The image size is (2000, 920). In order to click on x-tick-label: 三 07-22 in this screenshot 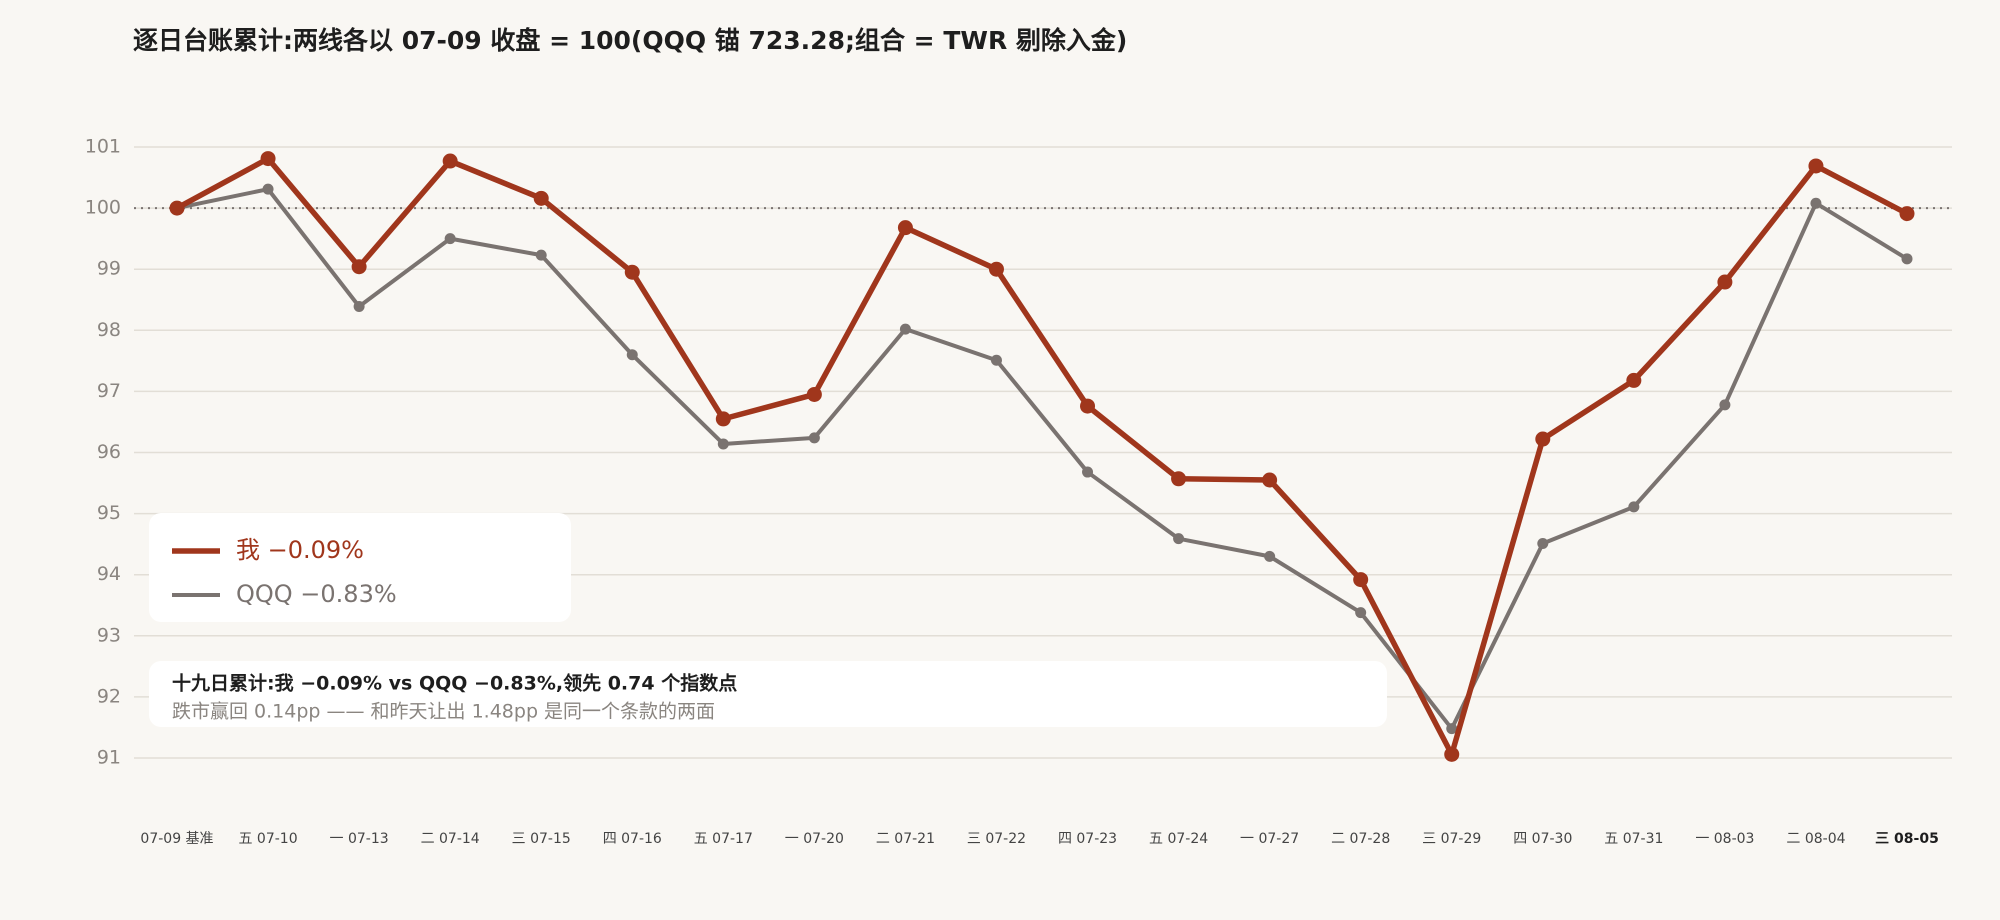, I will do `click(996, 839)`.